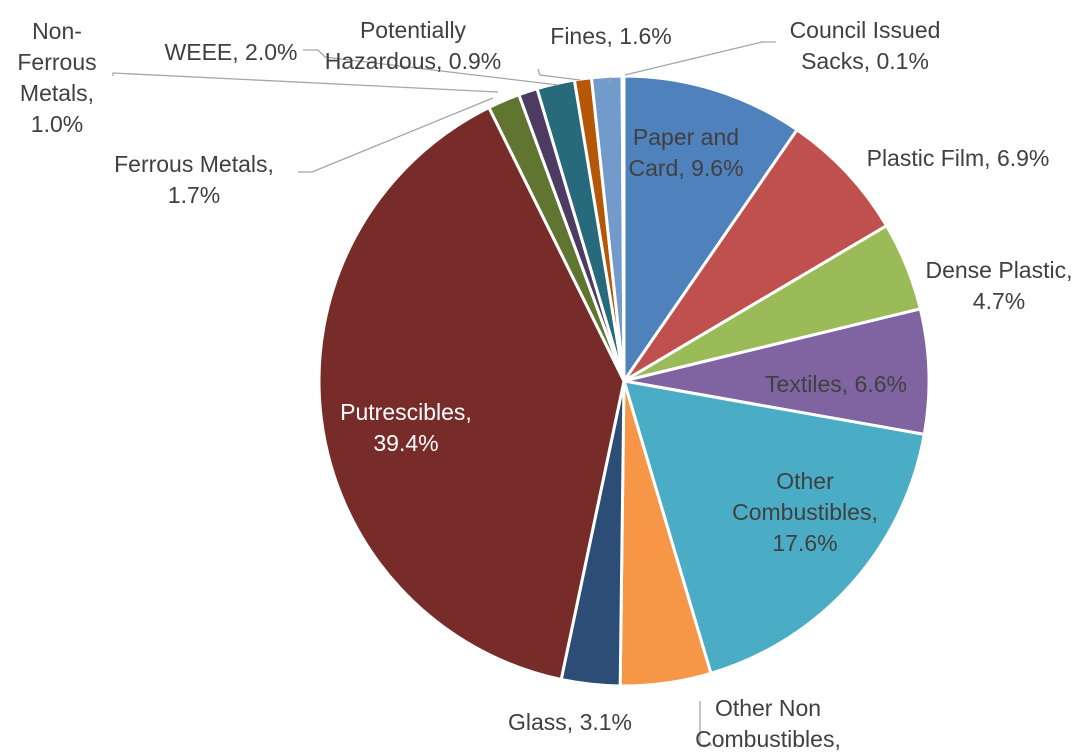  I want to click on data-label-weee: WEEE, 2.0%, so click(231, 52).